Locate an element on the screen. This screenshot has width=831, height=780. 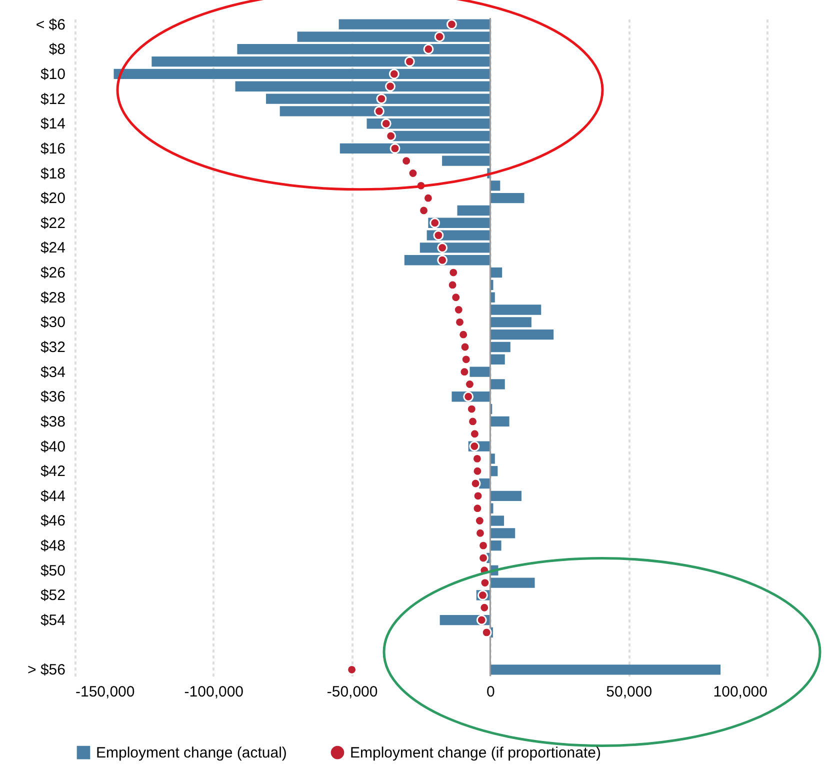
x-tick-label: 0 is located at coordinates (490, 692).